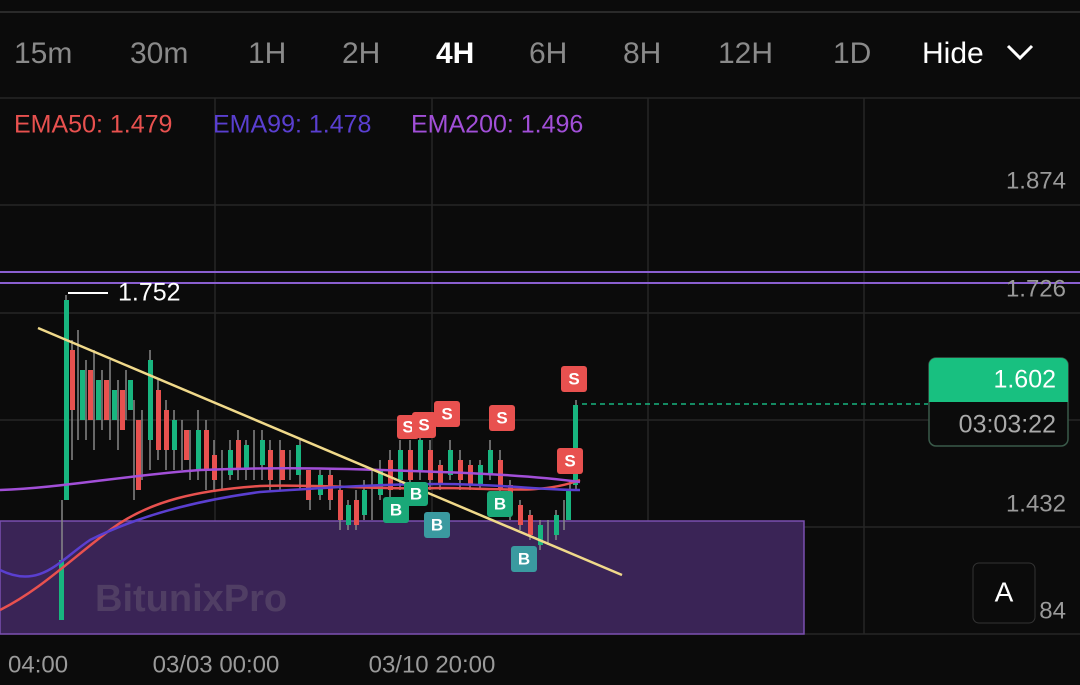  Describe the element at coordinates (497, 125) in the screenshot. I see `indicator-label: EMA200: 1.496` at that location.